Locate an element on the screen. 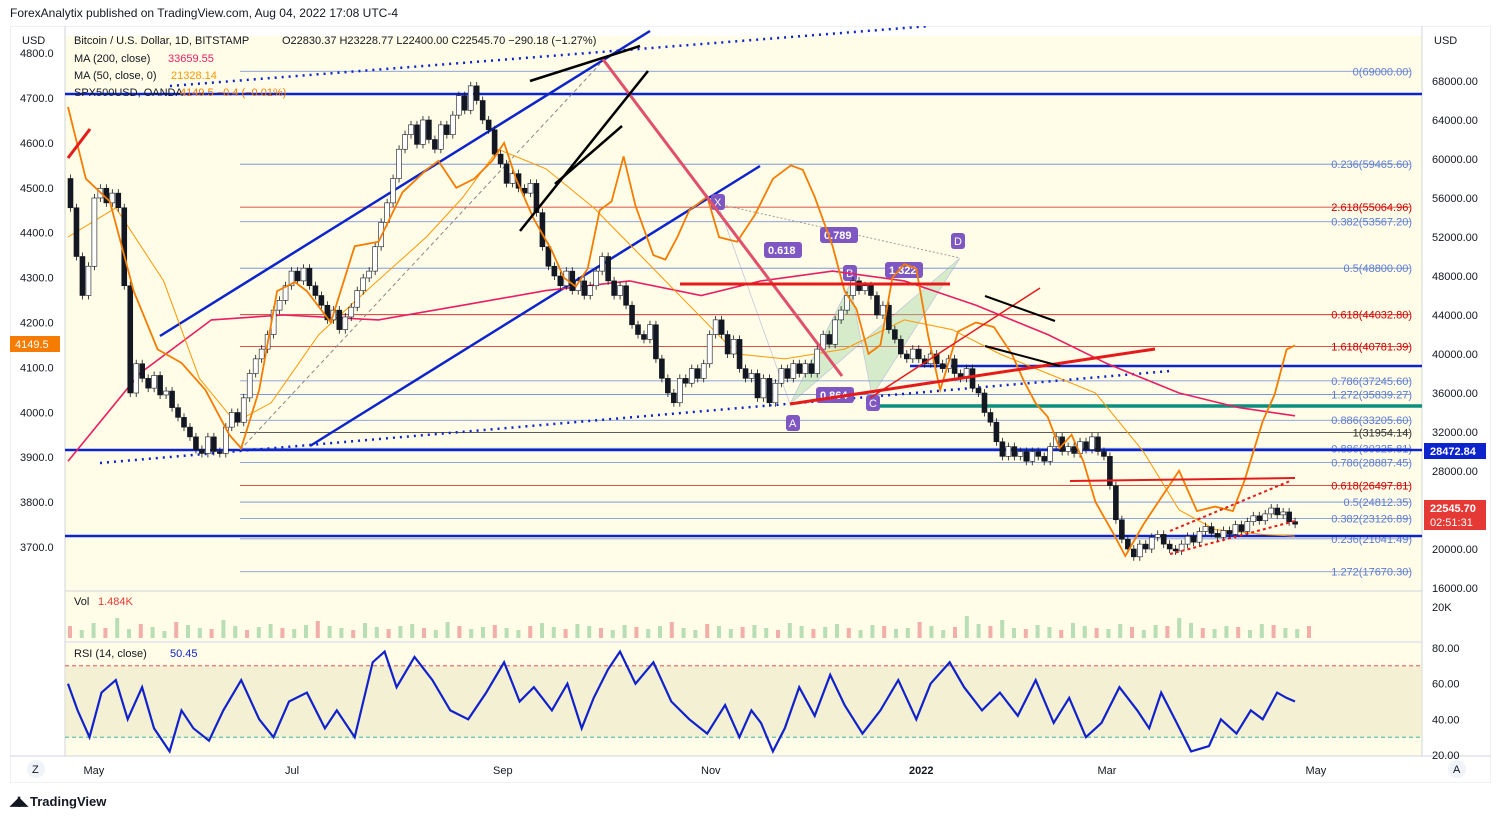 The width and height of the screenshot is (1501, 818). rsi-label: RSI (14, close) is located at coordinates (110, 654).